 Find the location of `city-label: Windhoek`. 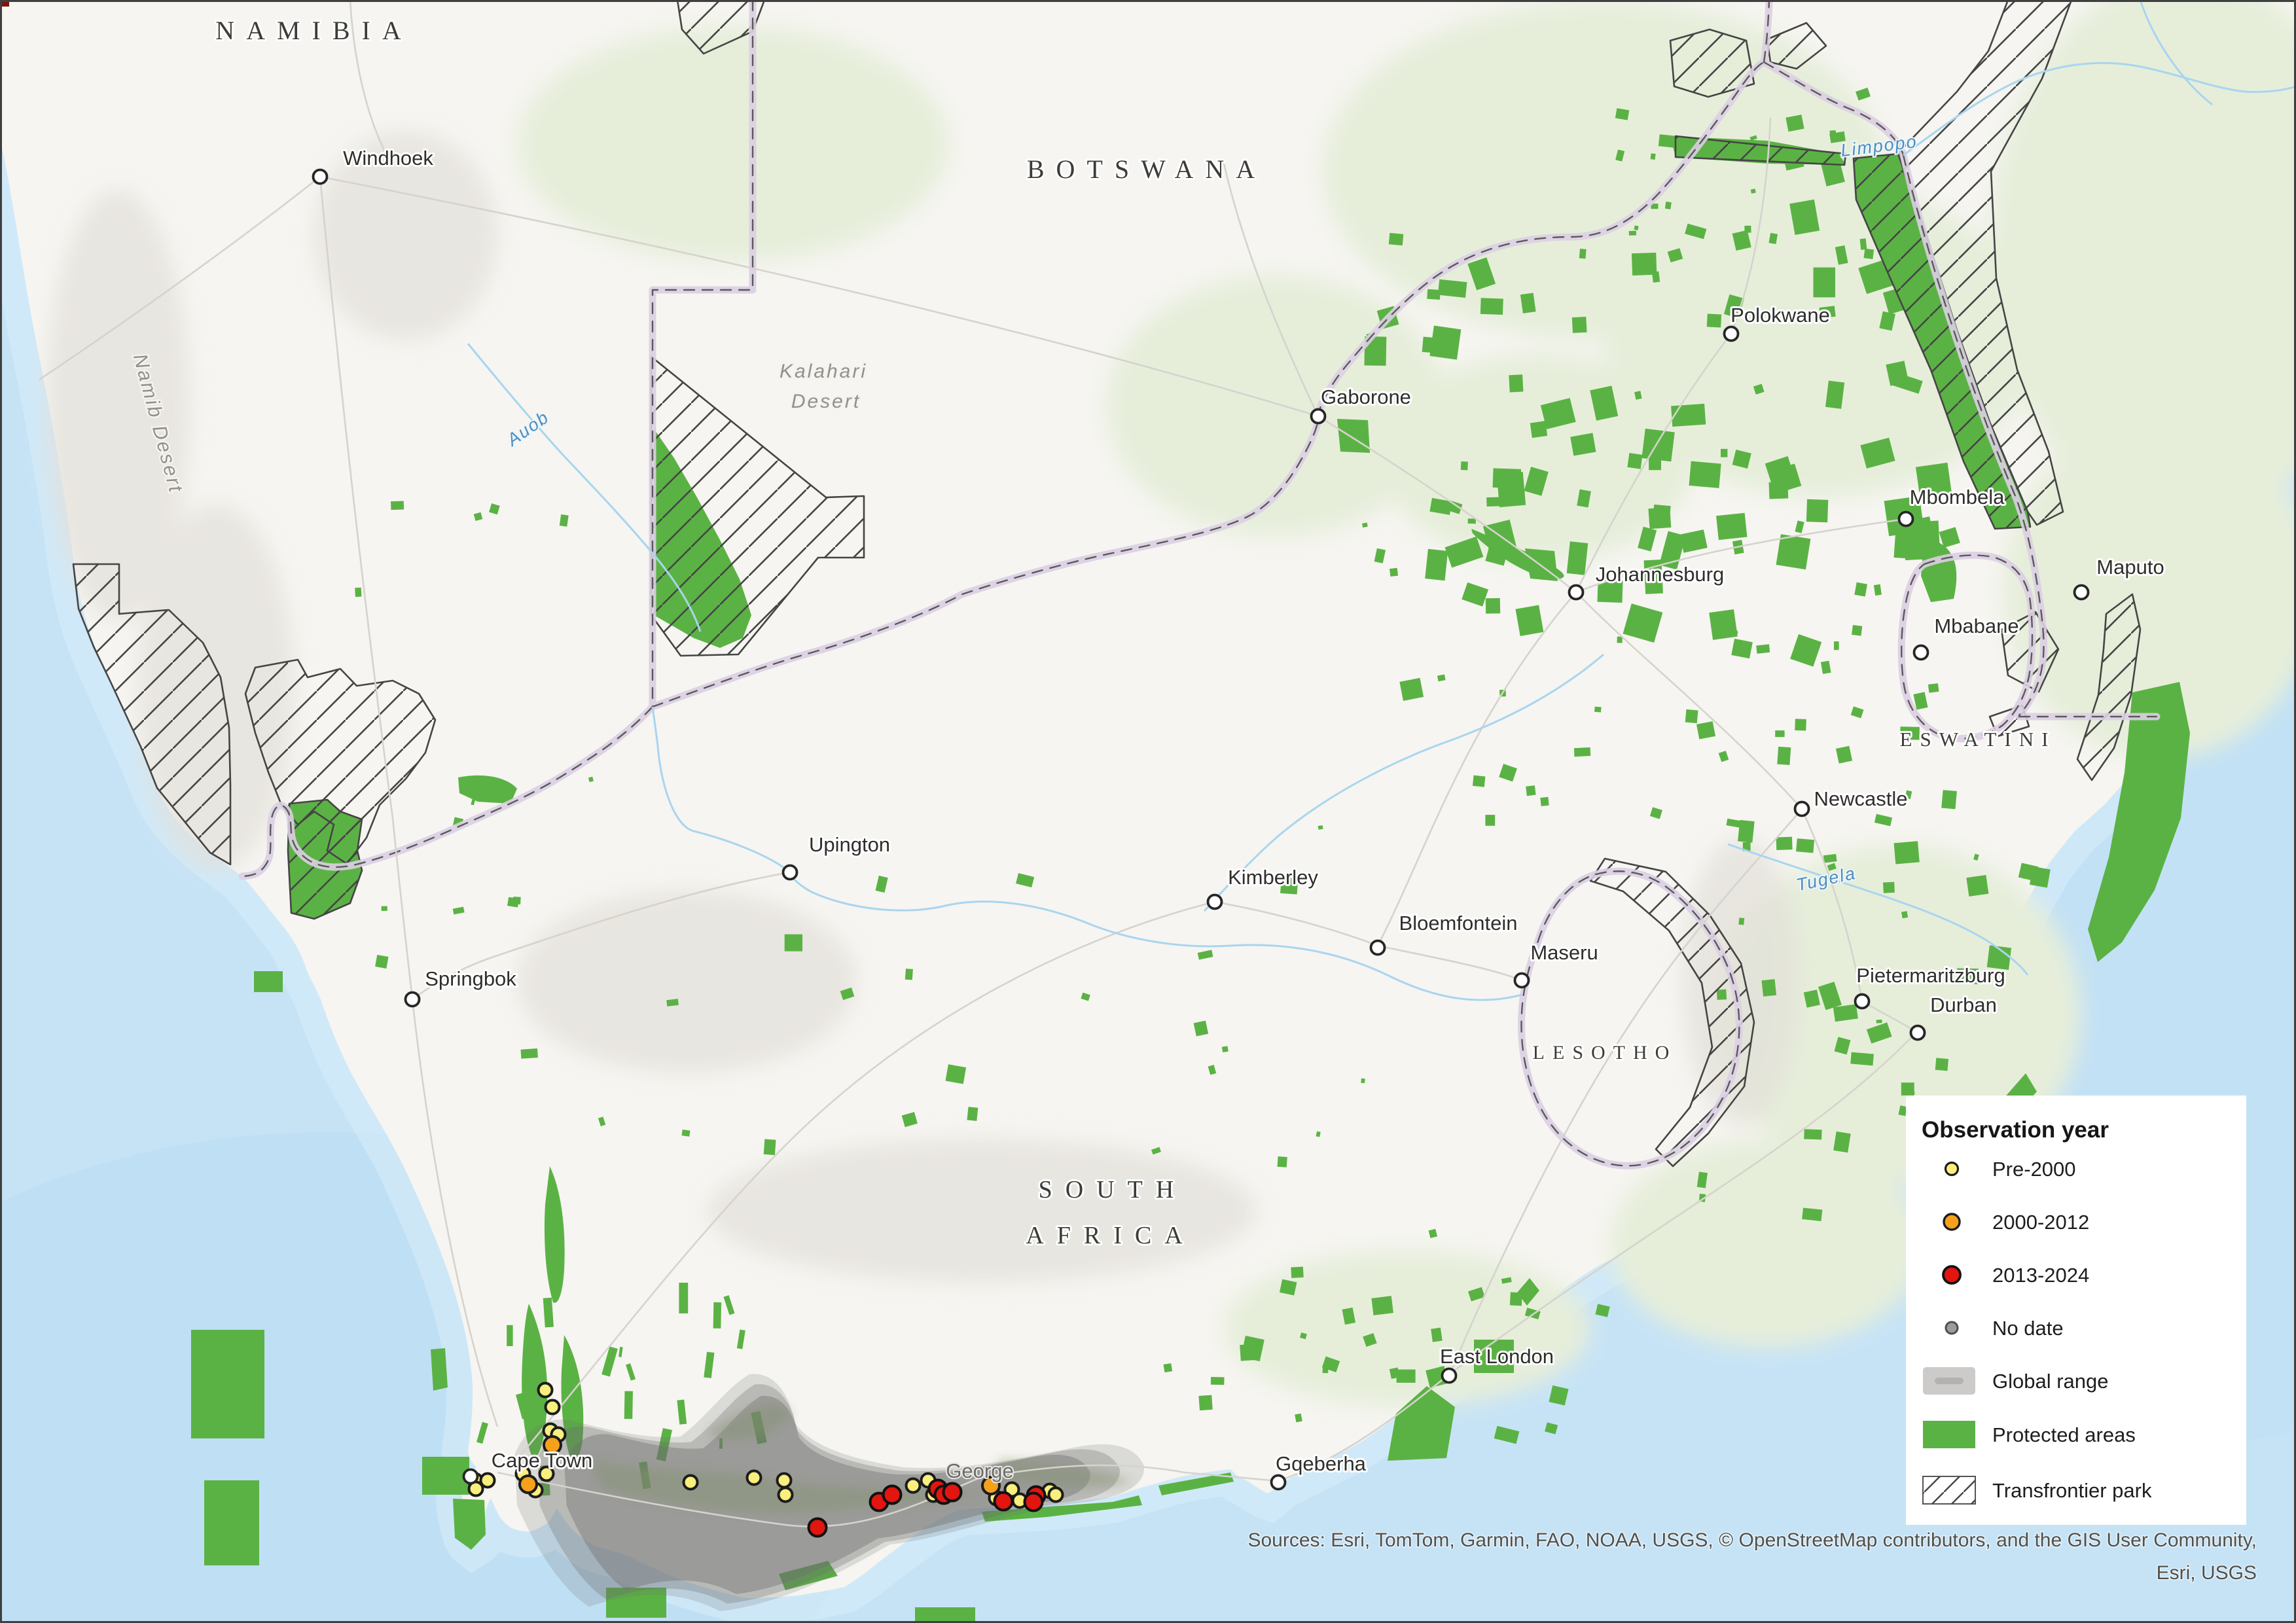

city-label: Windhoek is located at coordinates (388, 158).